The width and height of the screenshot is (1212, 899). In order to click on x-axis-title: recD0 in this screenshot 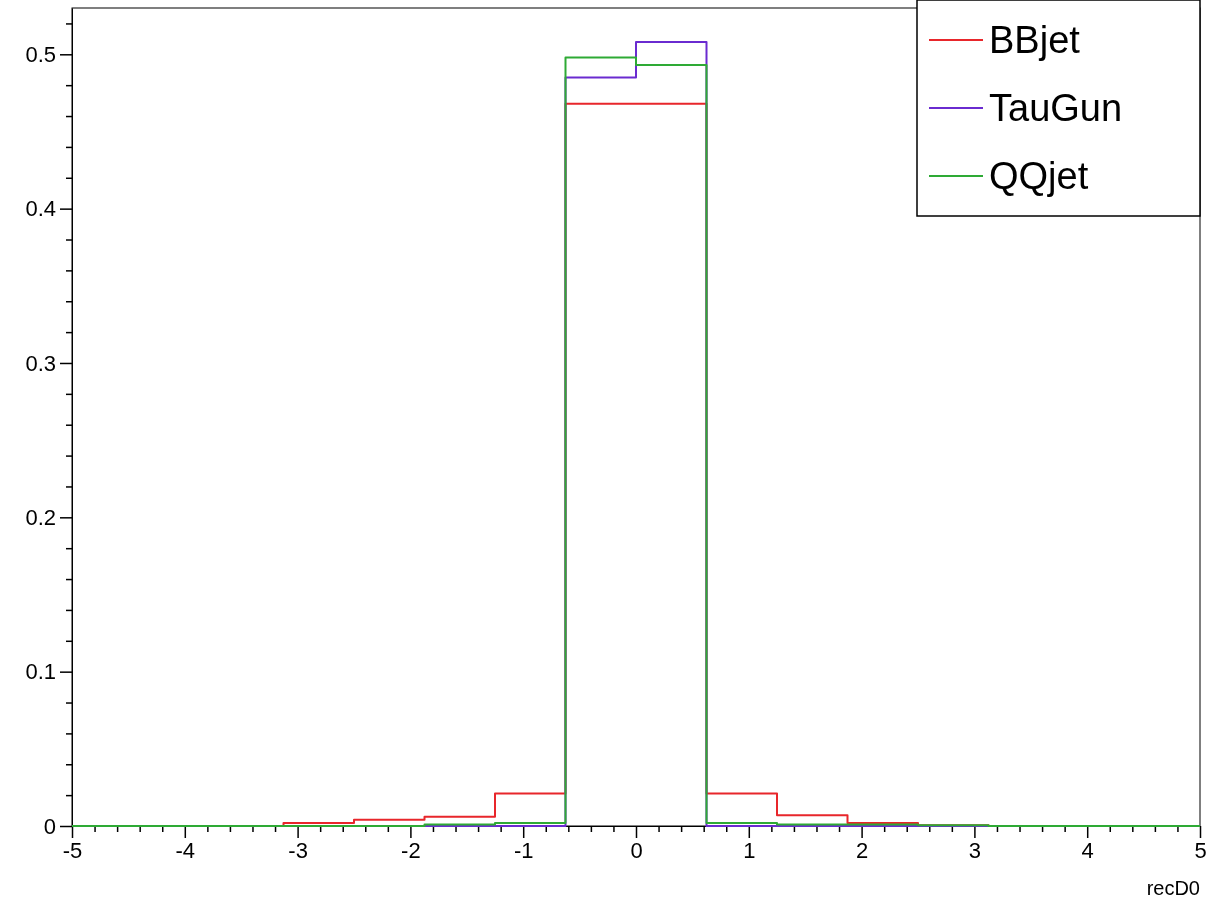, I will do `click(1173, 888)`.